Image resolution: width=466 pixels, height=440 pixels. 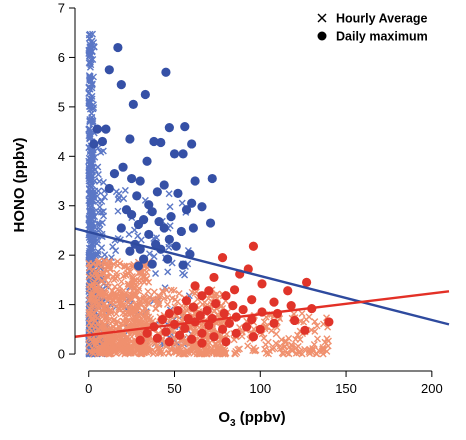 I want to click on legend-marker-cross, so click(x=322, y=18).